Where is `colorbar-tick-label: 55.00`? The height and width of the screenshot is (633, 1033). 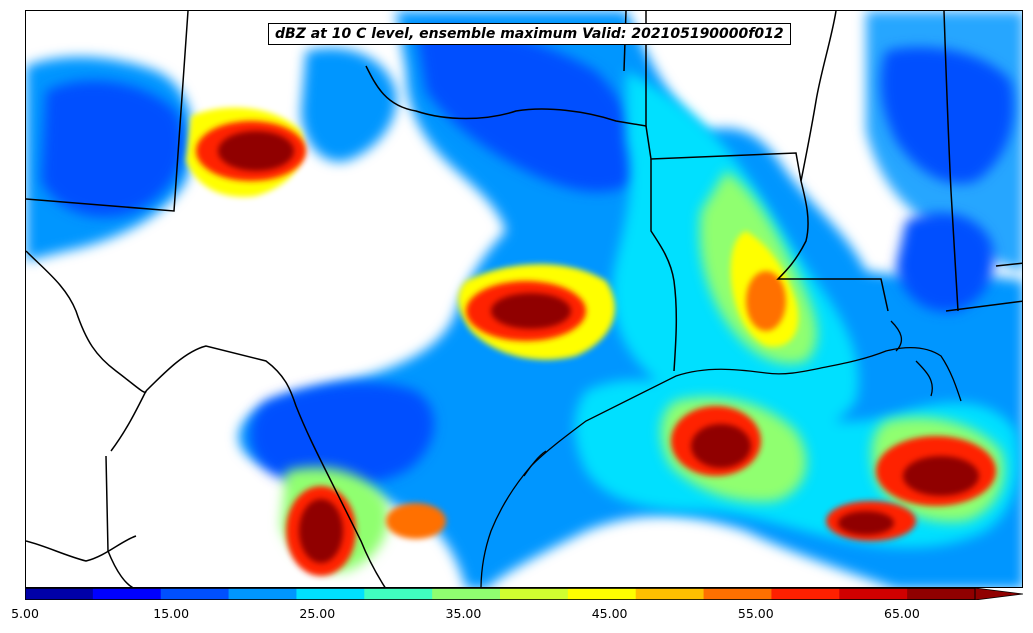
colorbar-tick-label: 55.00 is located at coordinates (755, 613).